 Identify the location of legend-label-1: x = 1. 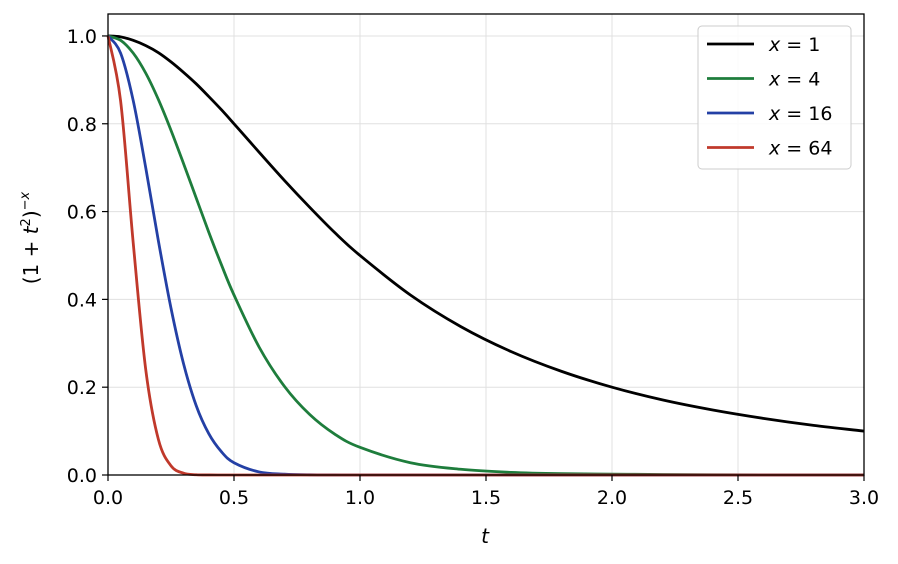
(794, 45).